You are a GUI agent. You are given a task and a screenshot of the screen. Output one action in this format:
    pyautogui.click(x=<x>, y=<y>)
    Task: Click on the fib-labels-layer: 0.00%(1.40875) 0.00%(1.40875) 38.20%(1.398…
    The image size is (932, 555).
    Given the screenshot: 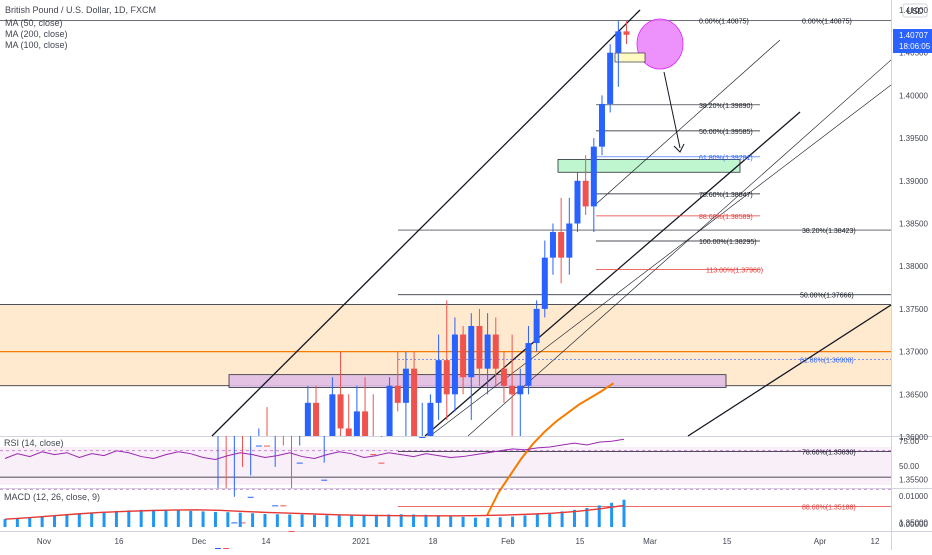 What is the action you would take?
    pyautogui.click(x=777, y=265)
    